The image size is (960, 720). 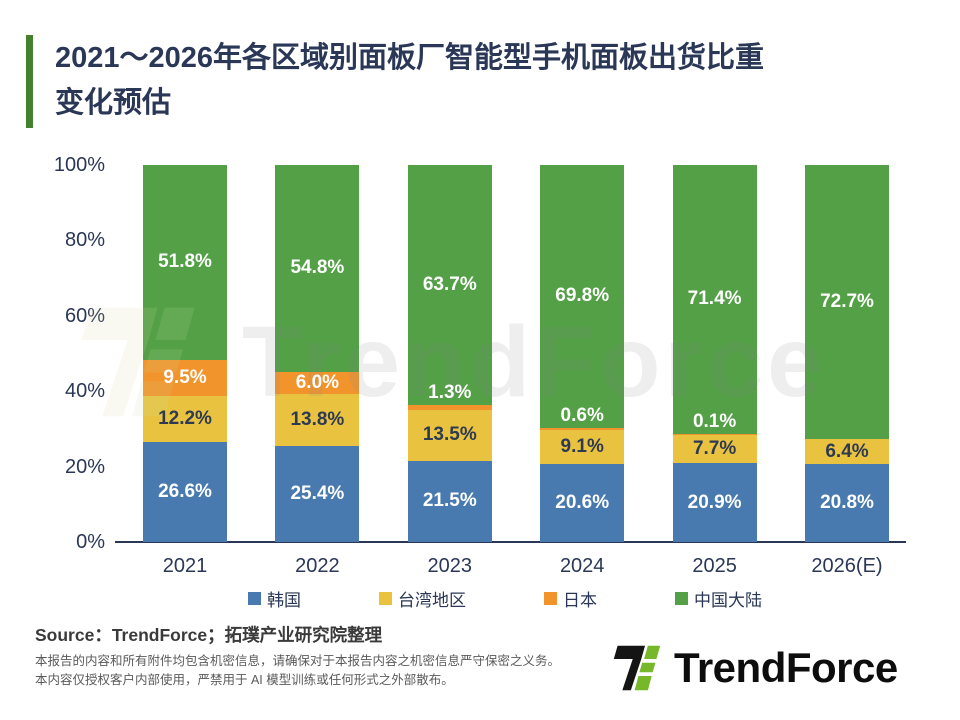 I want to click on source-text: Source：TrendForce；拓璞产业研究院整理, so click(x=209, y=635).